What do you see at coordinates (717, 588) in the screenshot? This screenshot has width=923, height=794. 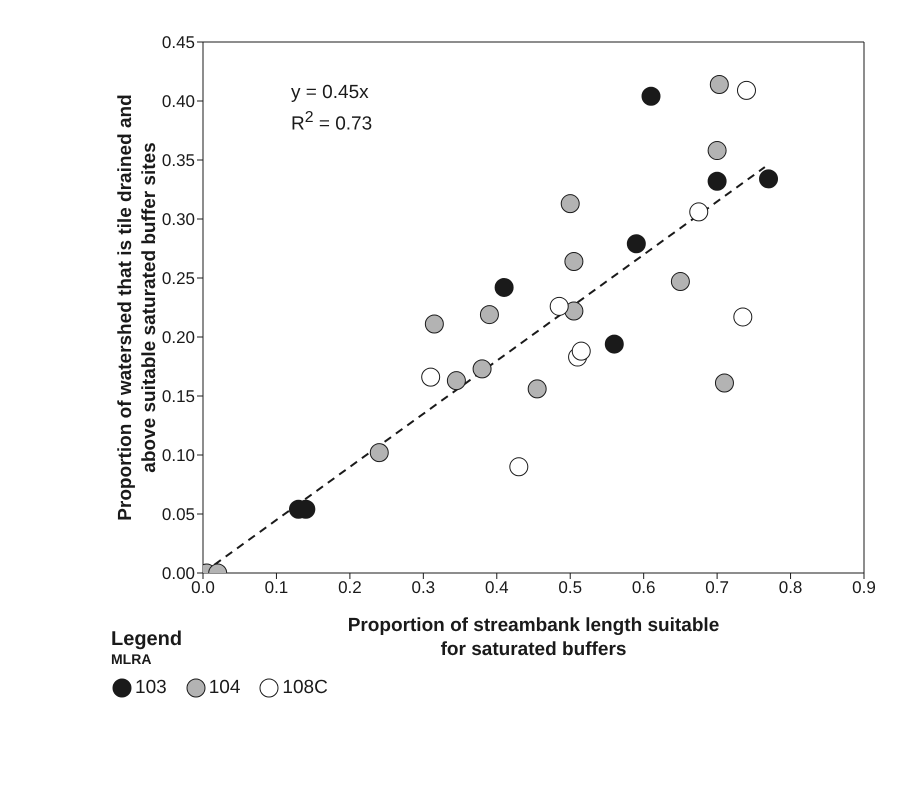 I see `x-tick-label: 0.7` at bounding box center [717, 588].